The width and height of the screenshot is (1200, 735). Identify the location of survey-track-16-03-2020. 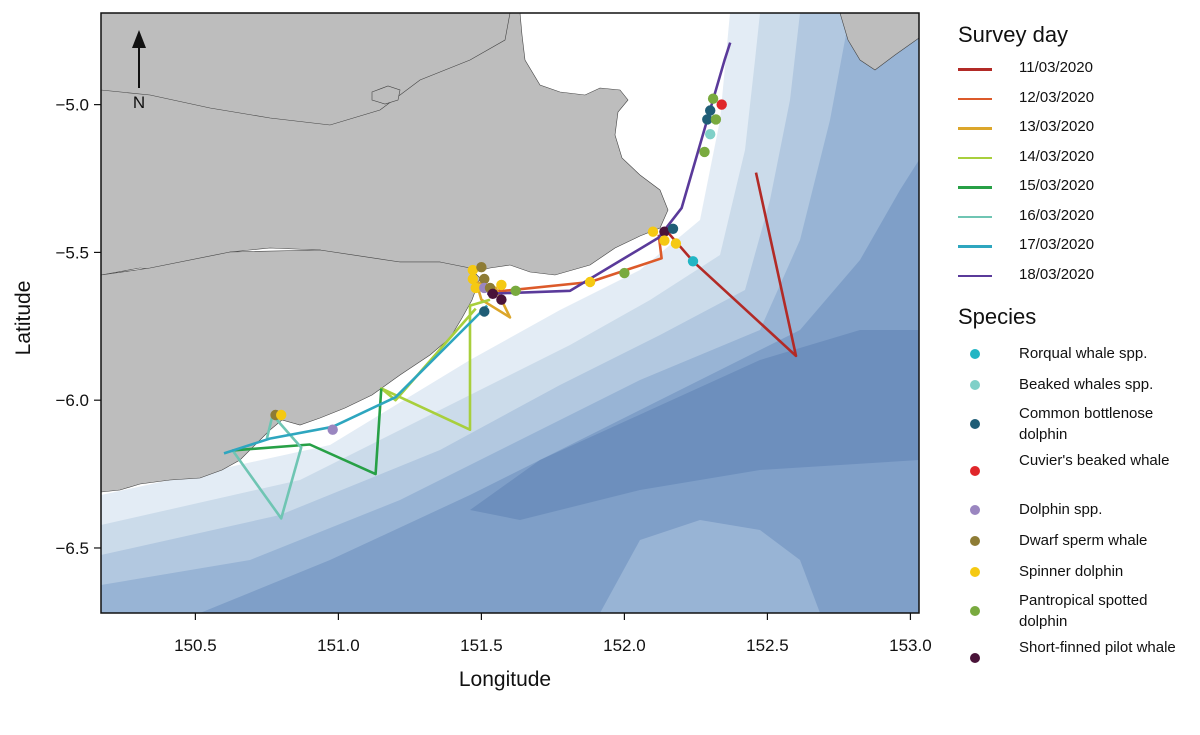
(267, 466).